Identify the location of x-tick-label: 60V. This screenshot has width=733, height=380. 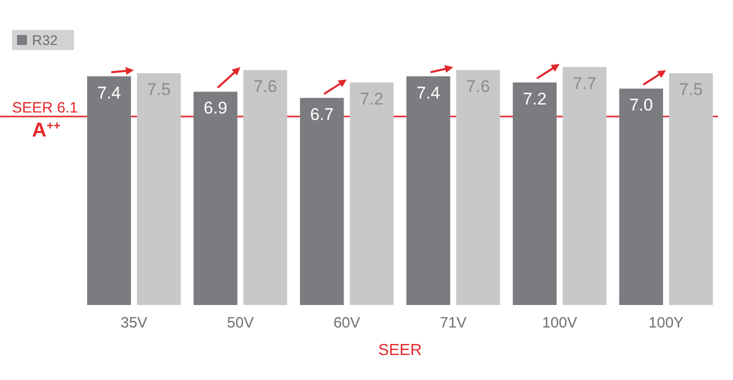
(346, 323).